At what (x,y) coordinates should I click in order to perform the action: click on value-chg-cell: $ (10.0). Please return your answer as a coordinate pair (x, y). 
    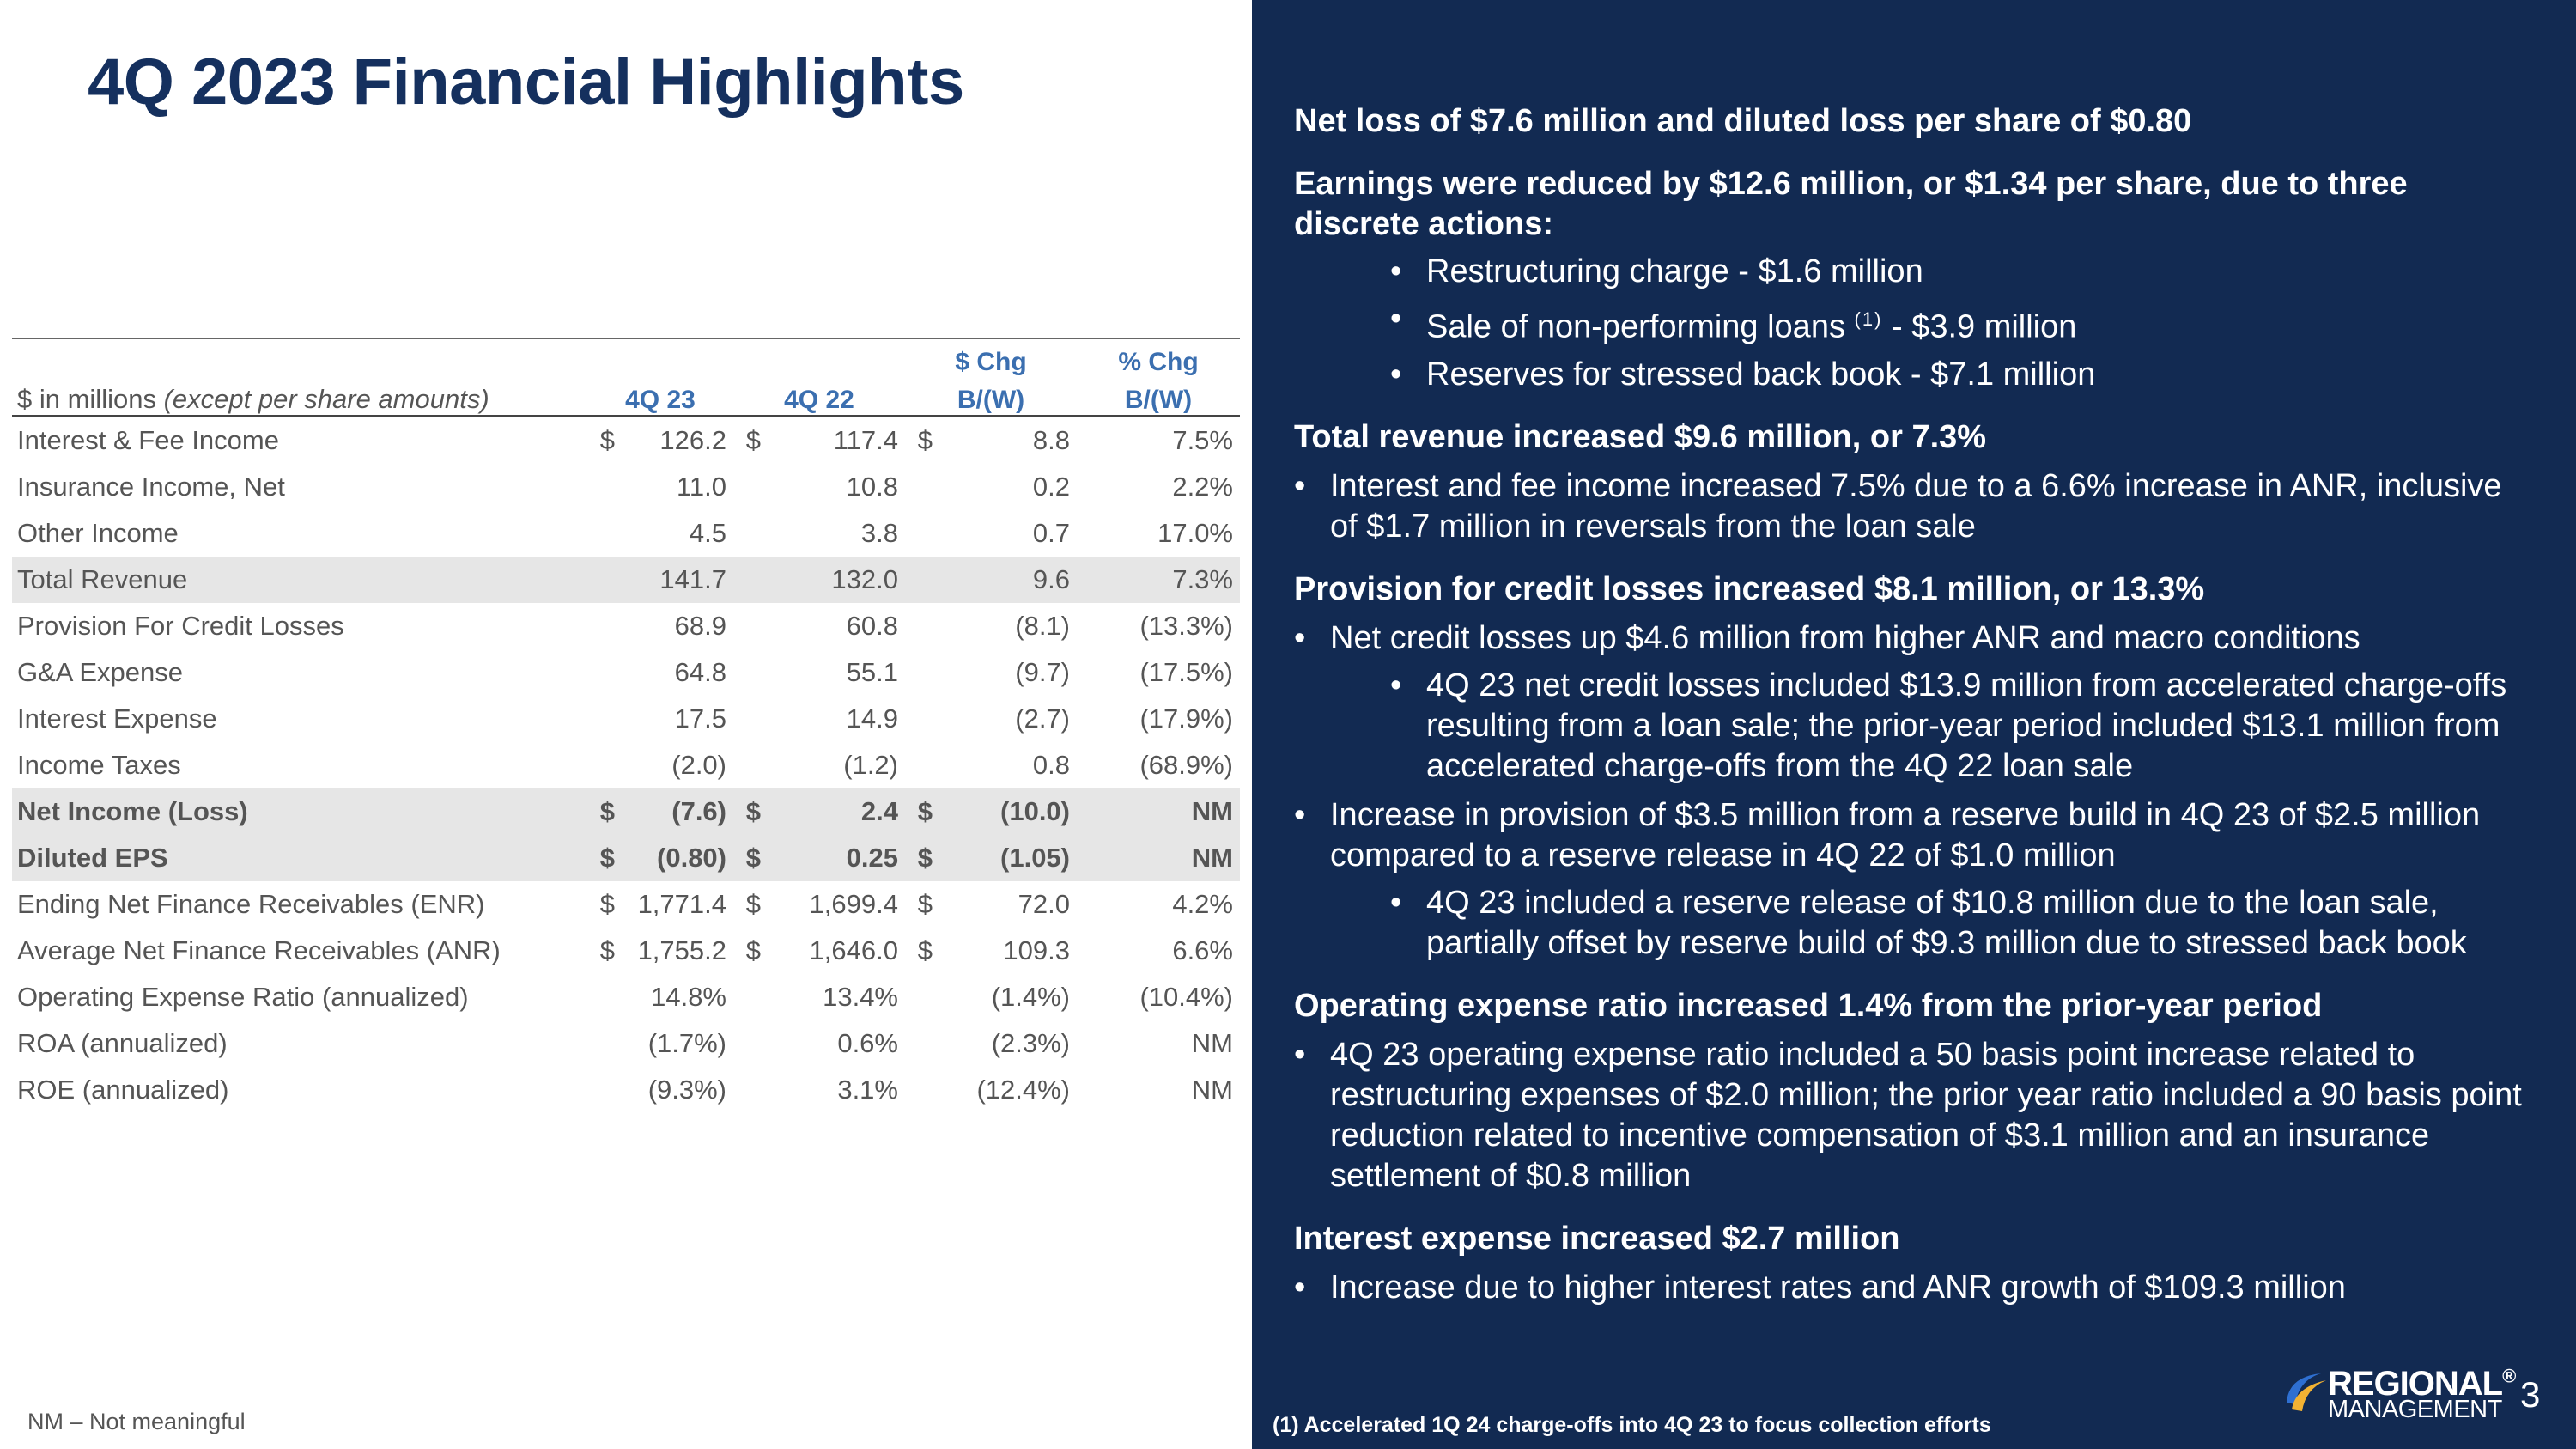
    Looking at the image, I should click on (991, 811).